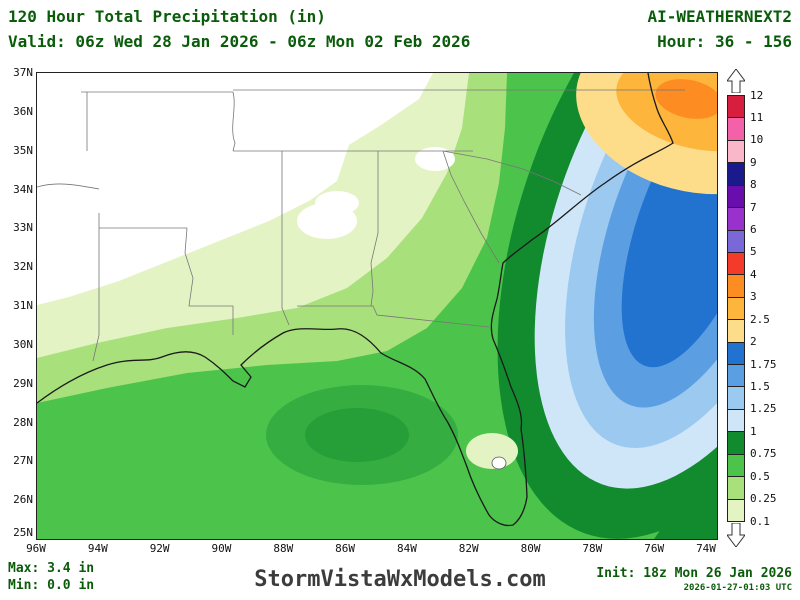 This screenshot has height=600, width=800. What do you see at coordinates (51, 585) in the screenshot?
I see `min-value-label: Min: 0.0 in` at bounding box center [51, 585].